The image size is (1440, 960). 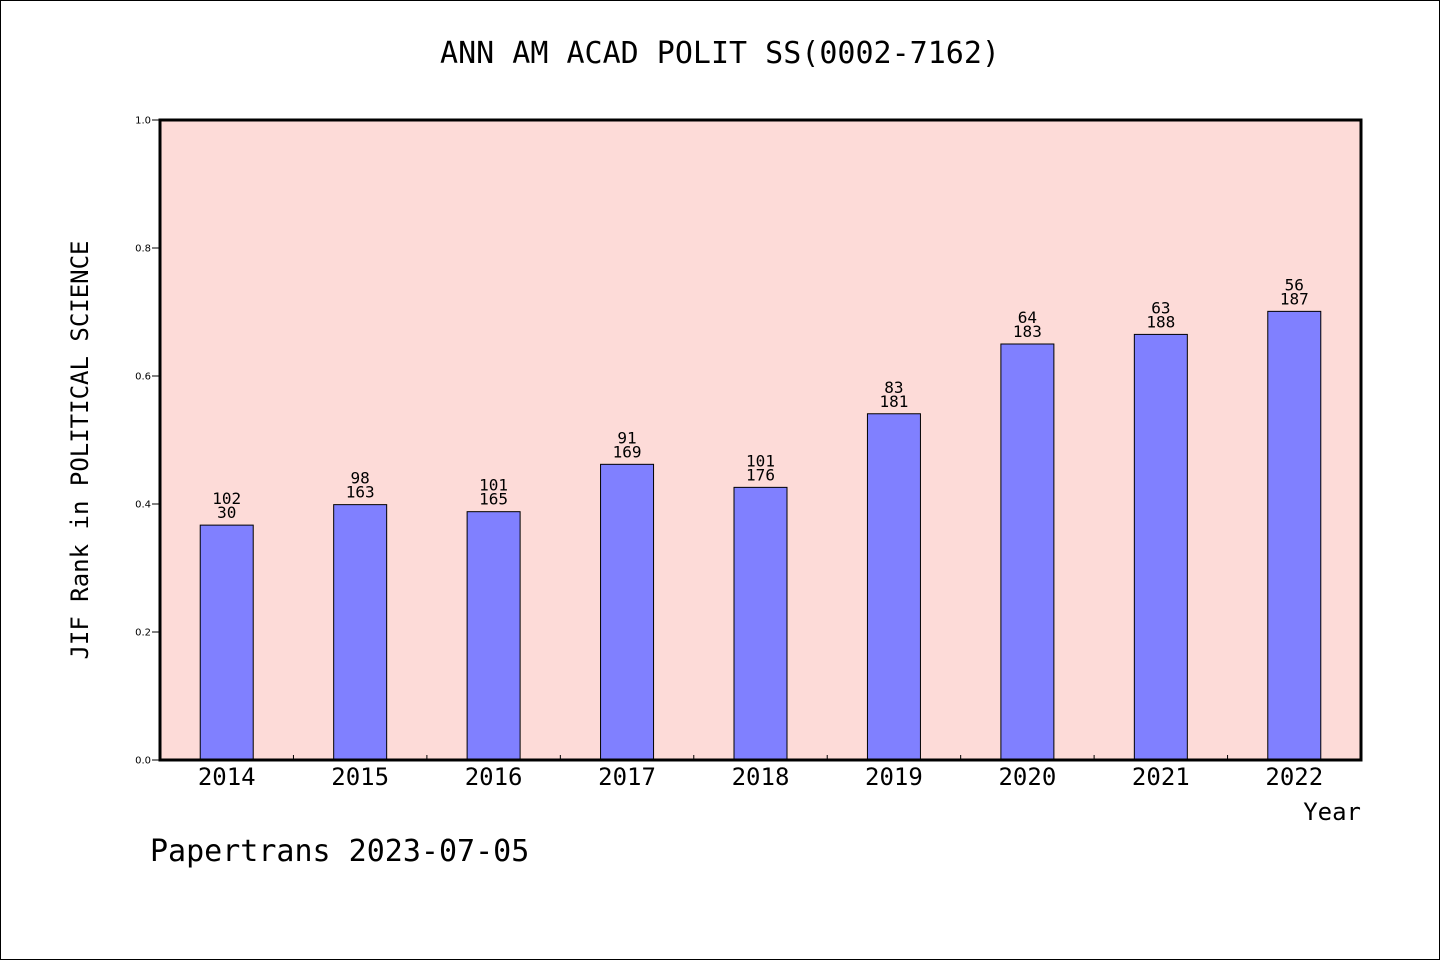 What do you see at coordinates (893, 587) in the screenshot?
I see `bar-2019` at bounding box center [893, 587].